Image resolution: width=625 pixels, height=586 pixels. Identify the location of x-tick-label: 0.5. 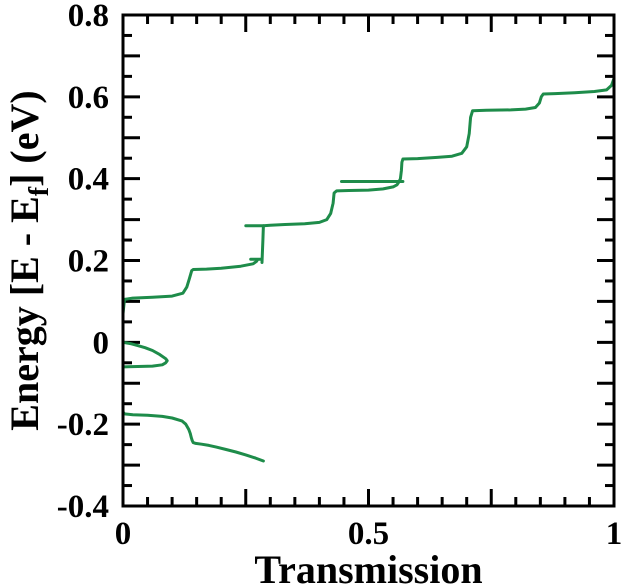
(368, 534).